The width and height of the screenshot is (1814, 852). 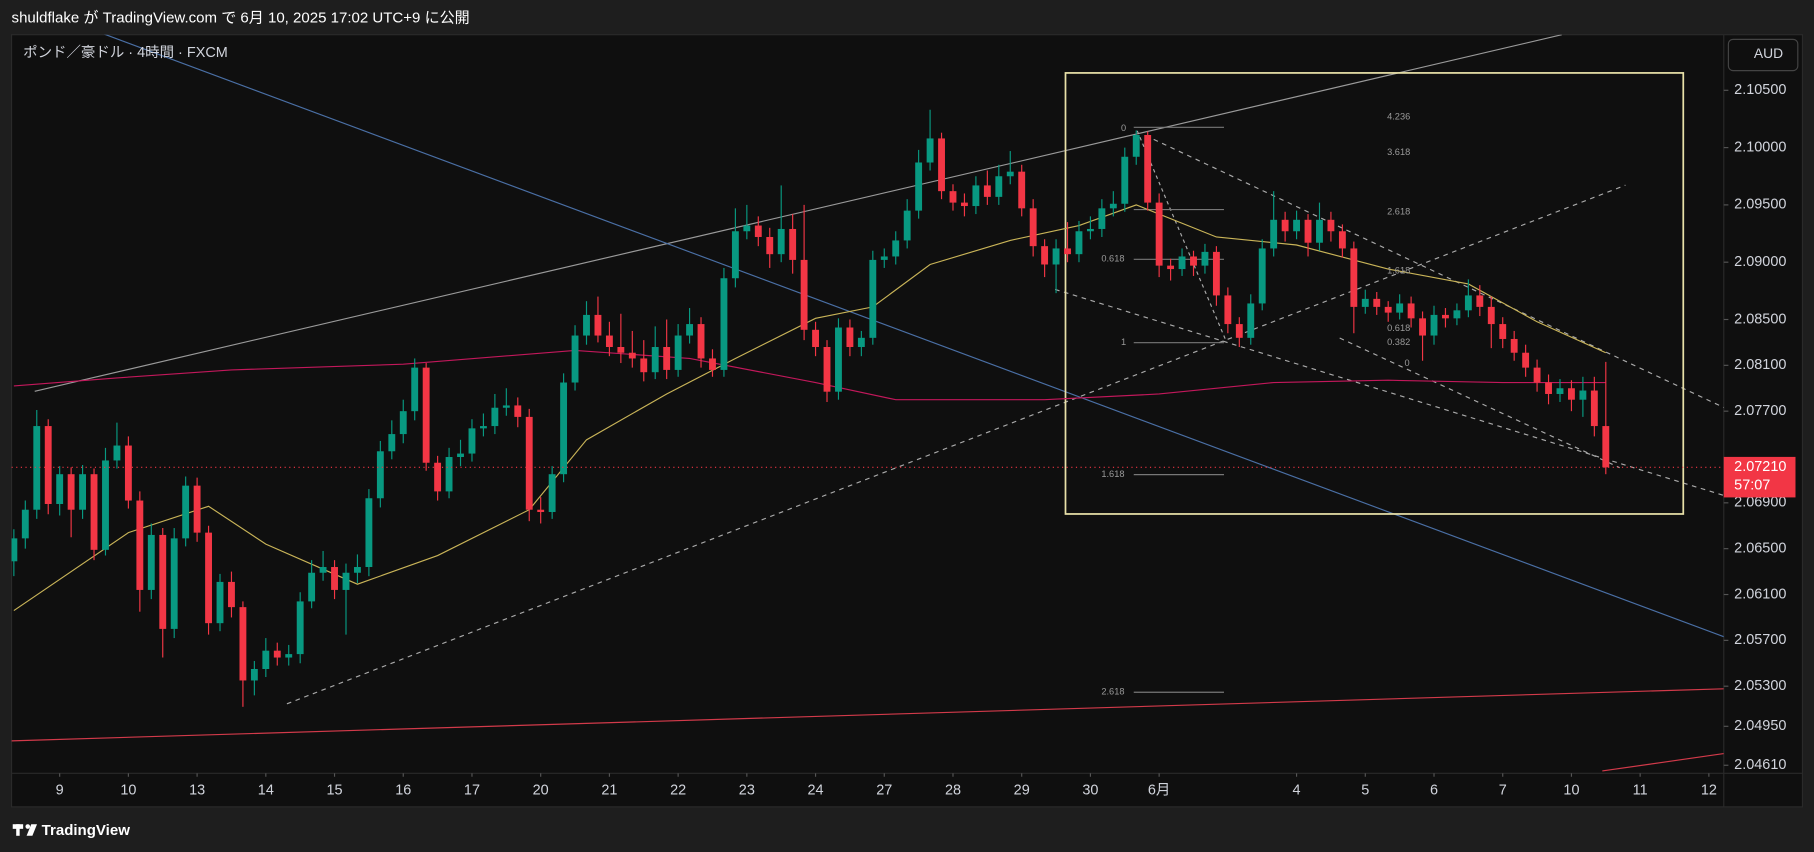 I want to click on currency-label: AUD, so click(x=1768, y=53).